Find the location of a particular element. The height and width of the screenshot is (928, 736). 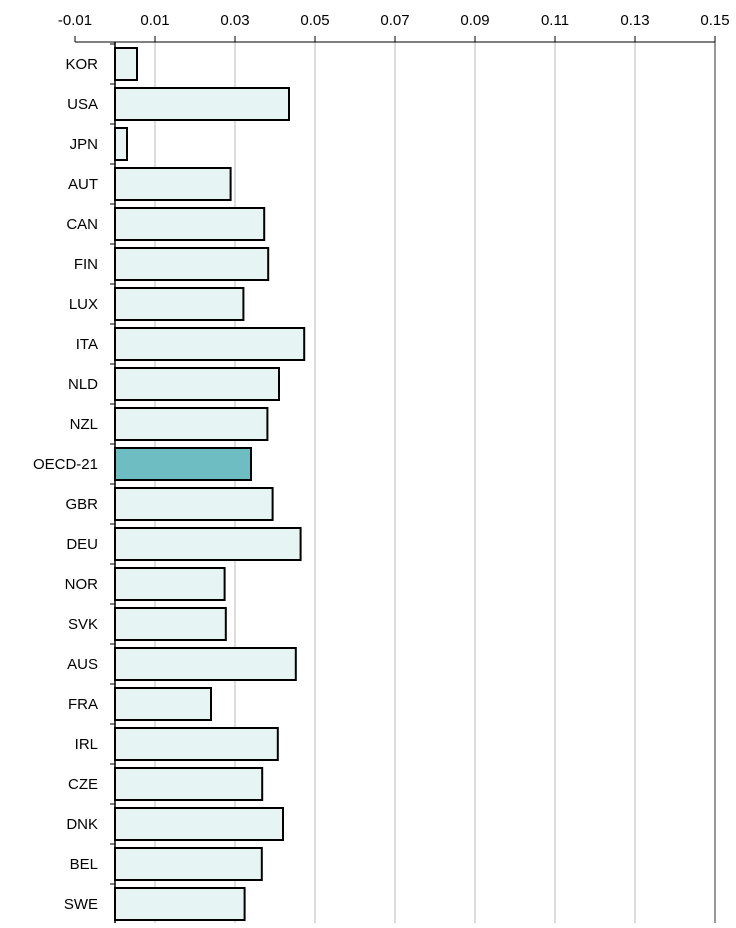

category-label: AUT is located at coordinates (83, 184).